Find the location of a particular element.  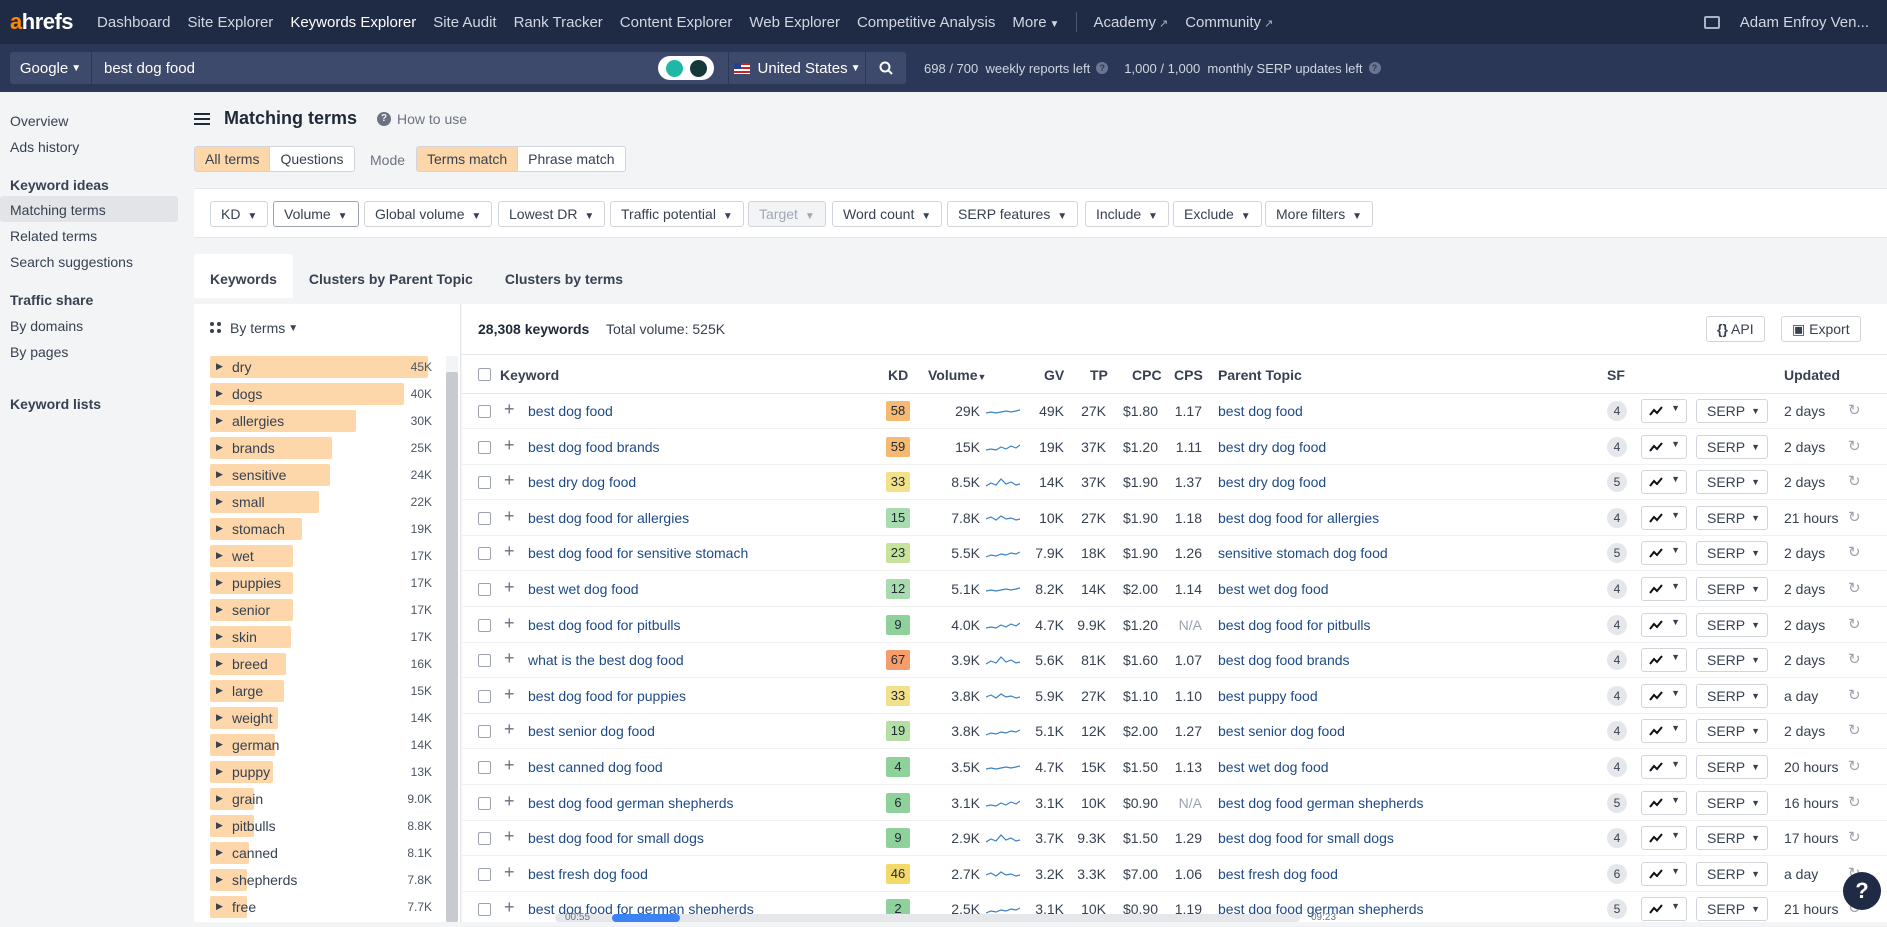

col-gv: GV is located at coordinates (1054, 375).